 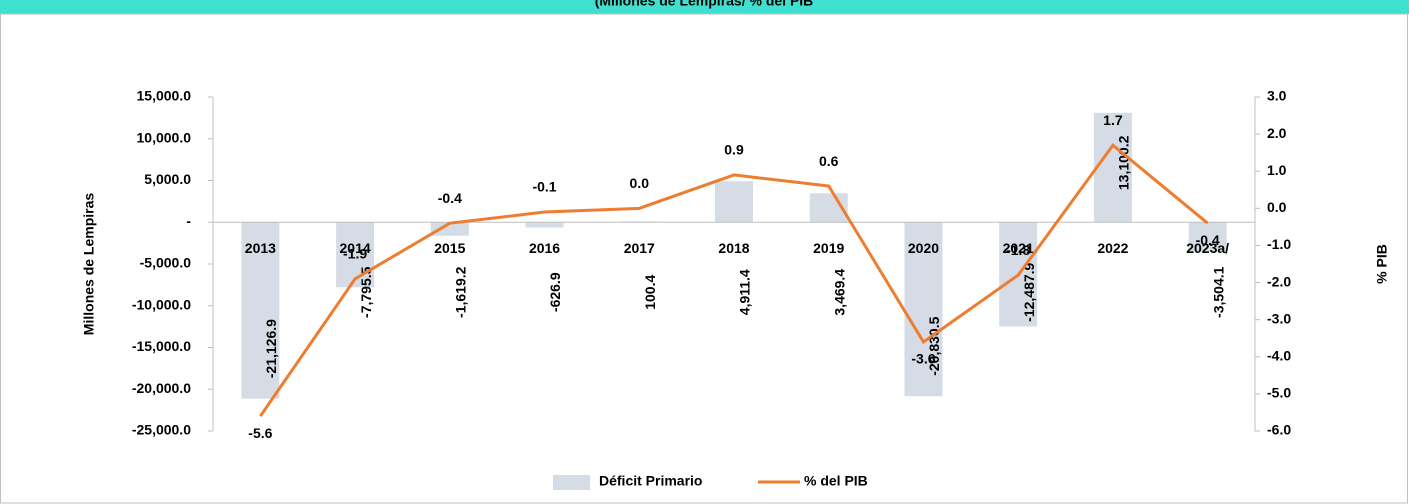 What do you see at coordinates (1277, 170) in the screenshot?
I see `y2-tick-label: 1.0` at bounding box center [1277, 170].